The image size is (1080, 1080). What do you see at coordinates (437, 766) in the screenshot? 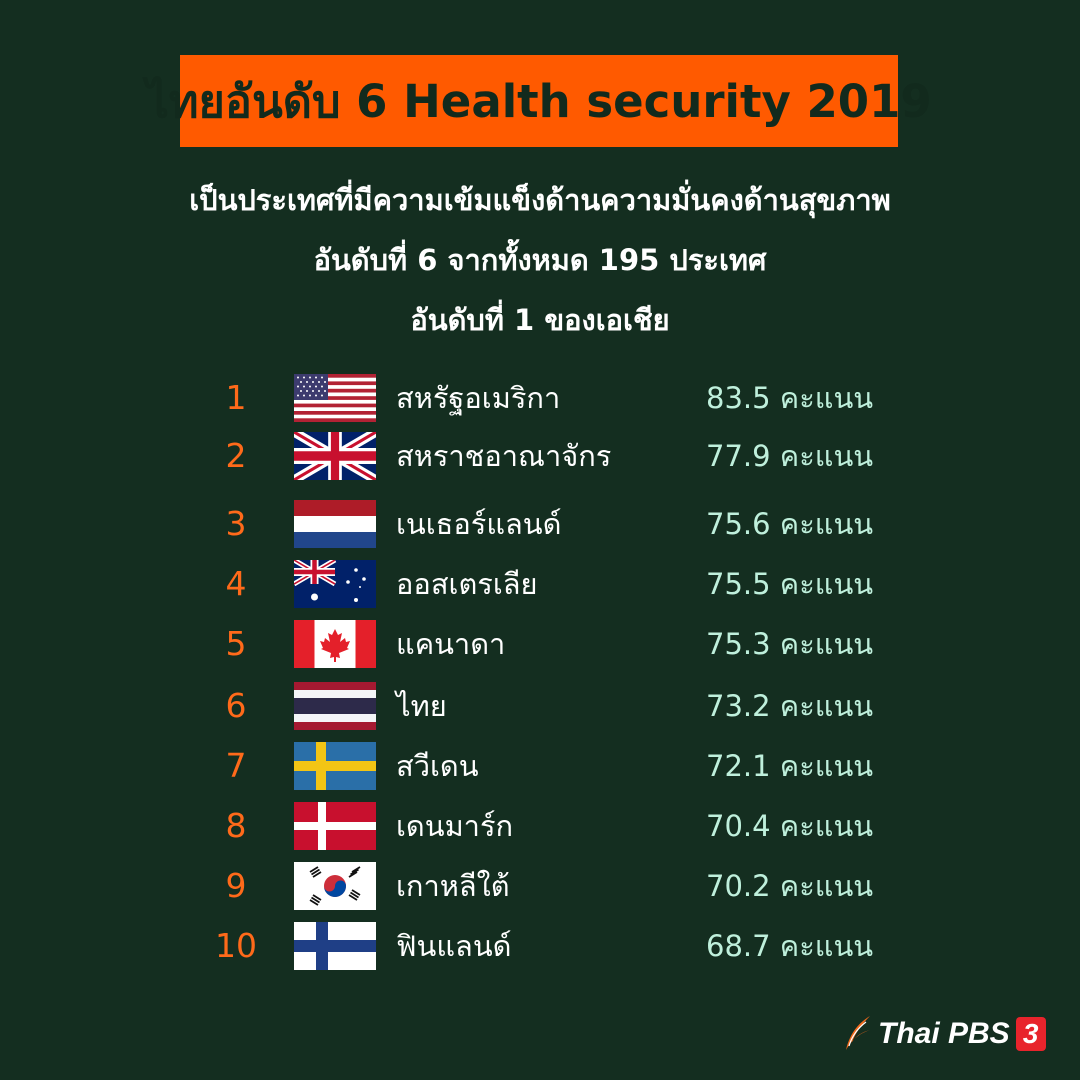
I see `country-name: สวีเดน` at bounding box center [437, 766].